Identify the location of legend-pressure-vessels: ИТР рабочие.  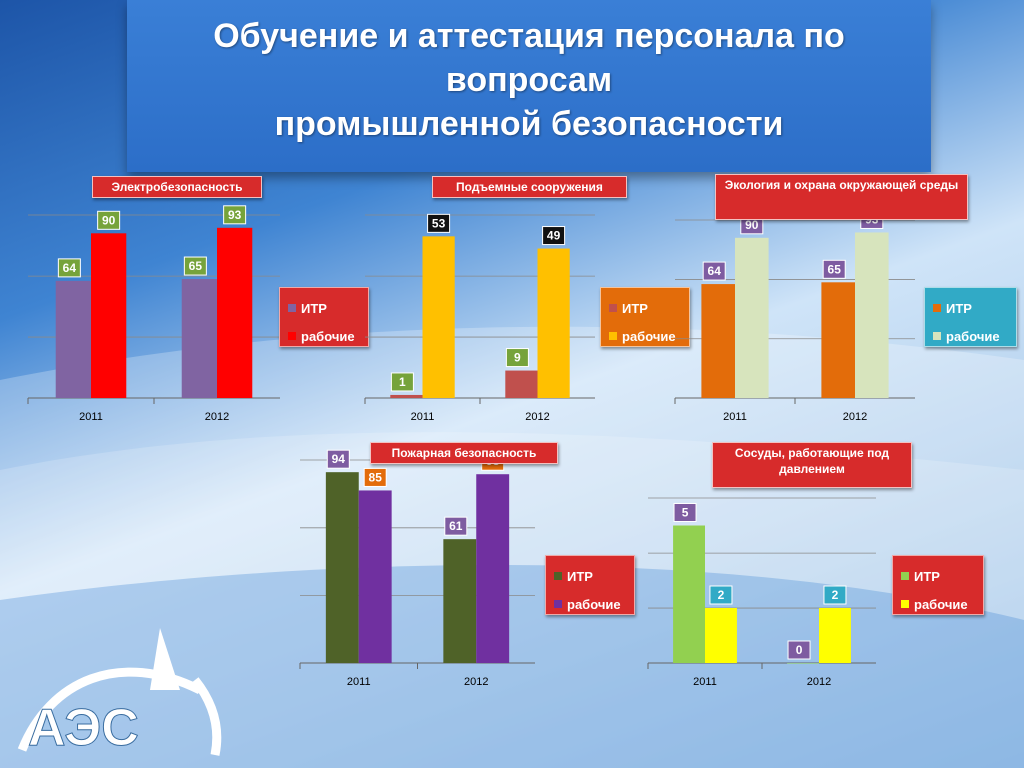
(938, 585).